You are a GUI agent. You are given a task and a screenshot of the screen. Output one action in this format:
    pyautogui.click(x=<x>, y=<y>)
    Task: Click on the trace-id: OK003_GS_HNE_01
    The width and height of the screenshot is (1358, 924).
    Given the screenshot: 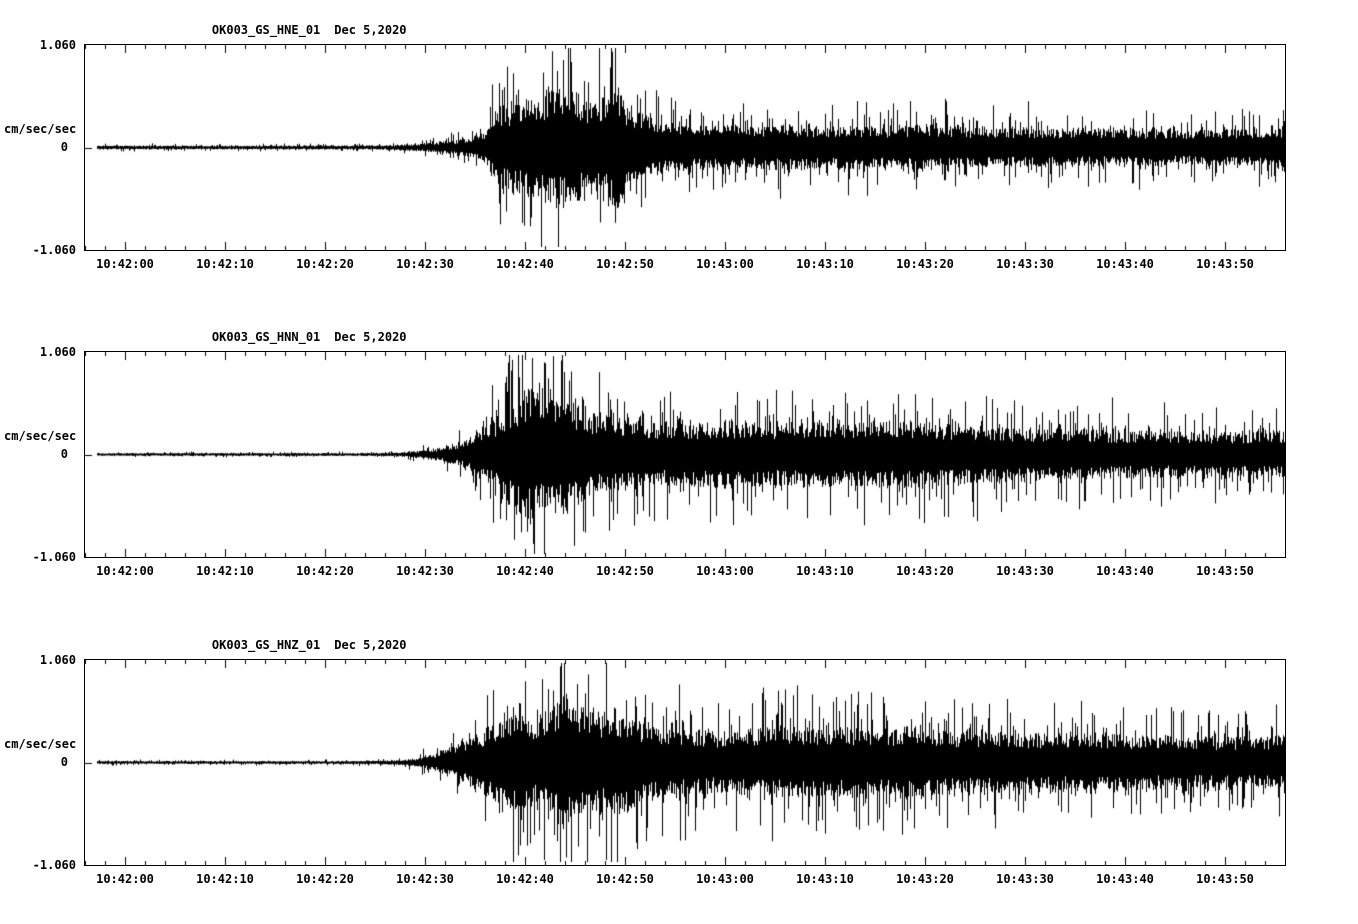 What is the action you would take?
    pyautogui.click(x=266, y=30)
    